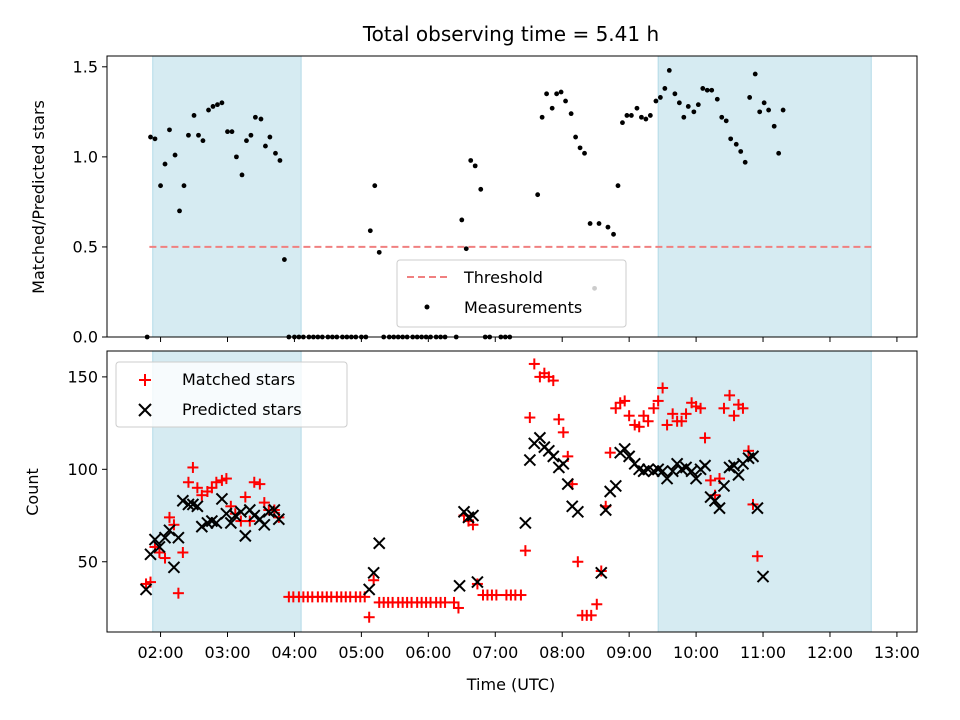 The width and height of the screenshot is (960, 720). What do you see at coordinates (503, 277) in the screenshot?
I see `legend-threshold-label: Threshold` at bounding box center [503, 277].